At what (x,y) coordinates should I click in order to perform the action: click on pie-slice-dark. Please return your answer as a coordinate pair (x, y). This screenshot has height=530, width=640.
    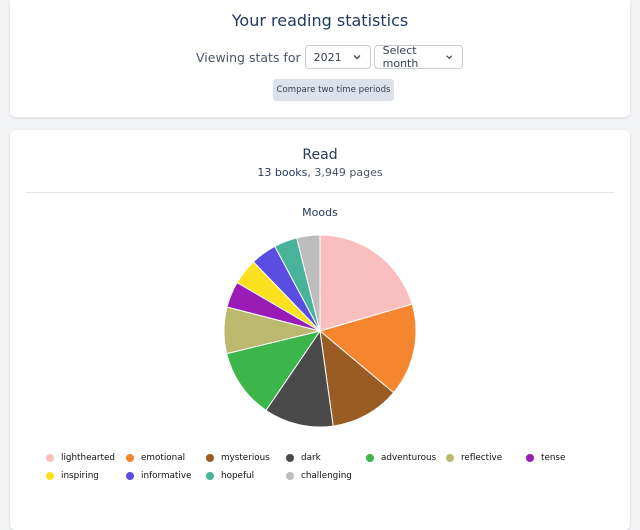
    Looking at the image, I should click on (299, 378).